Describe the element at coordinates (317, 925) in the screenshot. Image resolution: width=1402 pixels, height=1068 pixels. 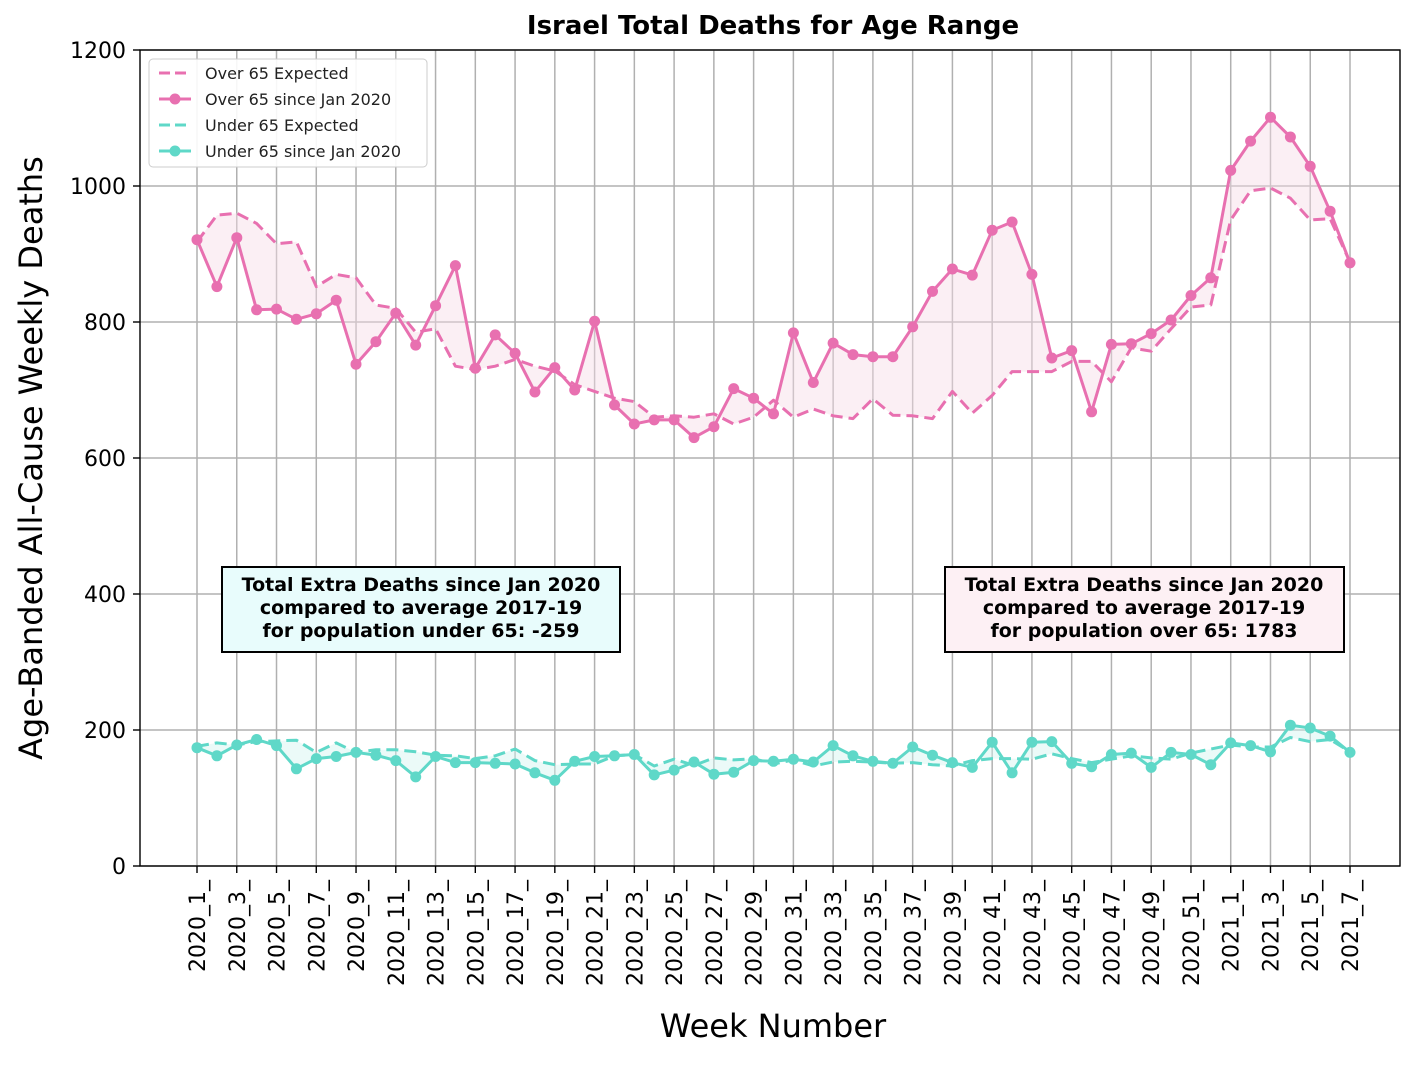
I see `x-tick-label: 2020_7_` at that location.